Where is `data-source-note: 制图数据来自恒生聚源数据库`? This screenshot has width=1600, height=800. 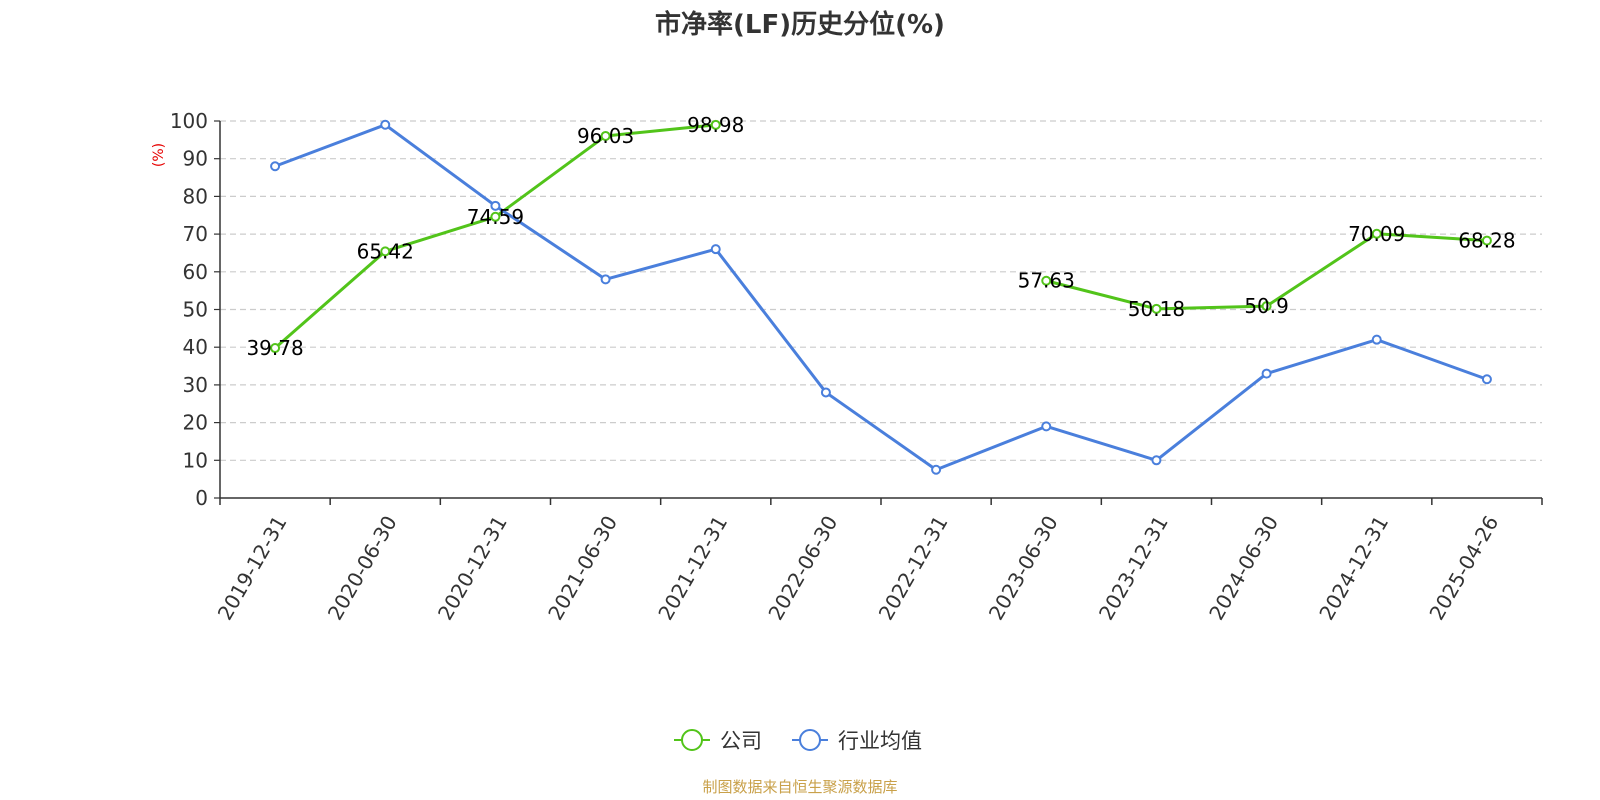
data-source-note: 制图数据来自恒生聚源数据库 is located at coordinates (799, 787).